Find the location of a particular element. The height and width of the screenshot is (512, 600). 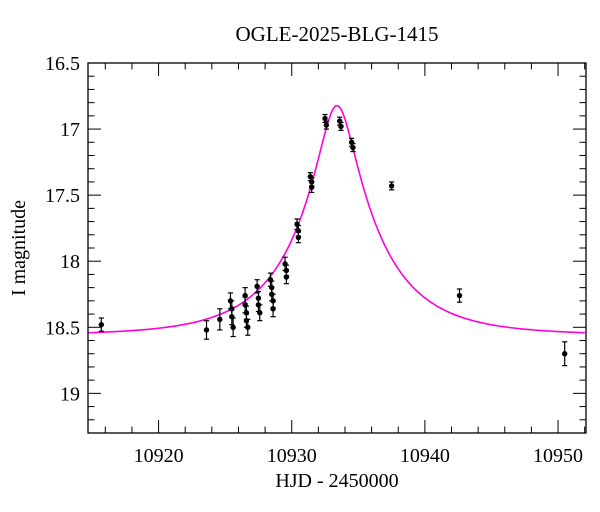

x-tick-label: 10950 is located at coordinates (558, 456).